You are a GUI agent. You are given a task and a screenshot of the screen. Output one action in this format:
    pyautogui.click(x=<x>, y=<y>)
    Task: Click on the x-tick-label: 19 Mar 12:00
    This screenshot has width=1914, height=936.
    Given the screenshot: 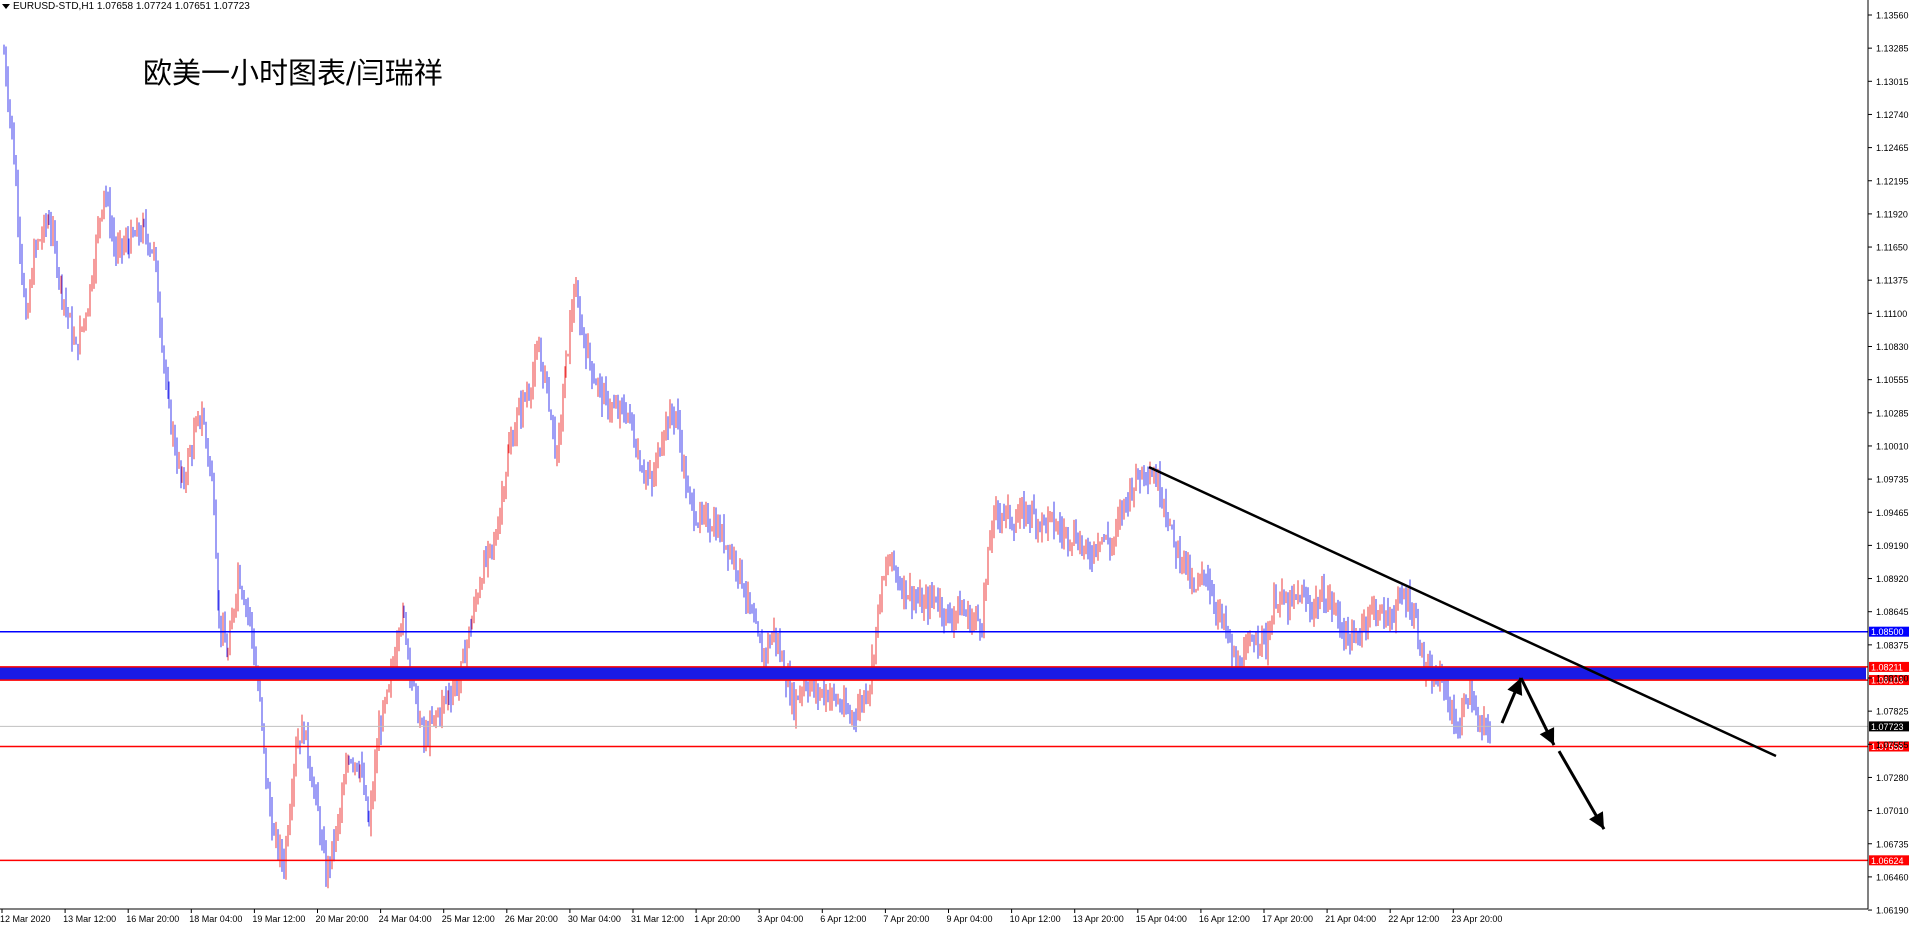 What is the action you would take?
    pyautogui.click(x=278, y=919)
    